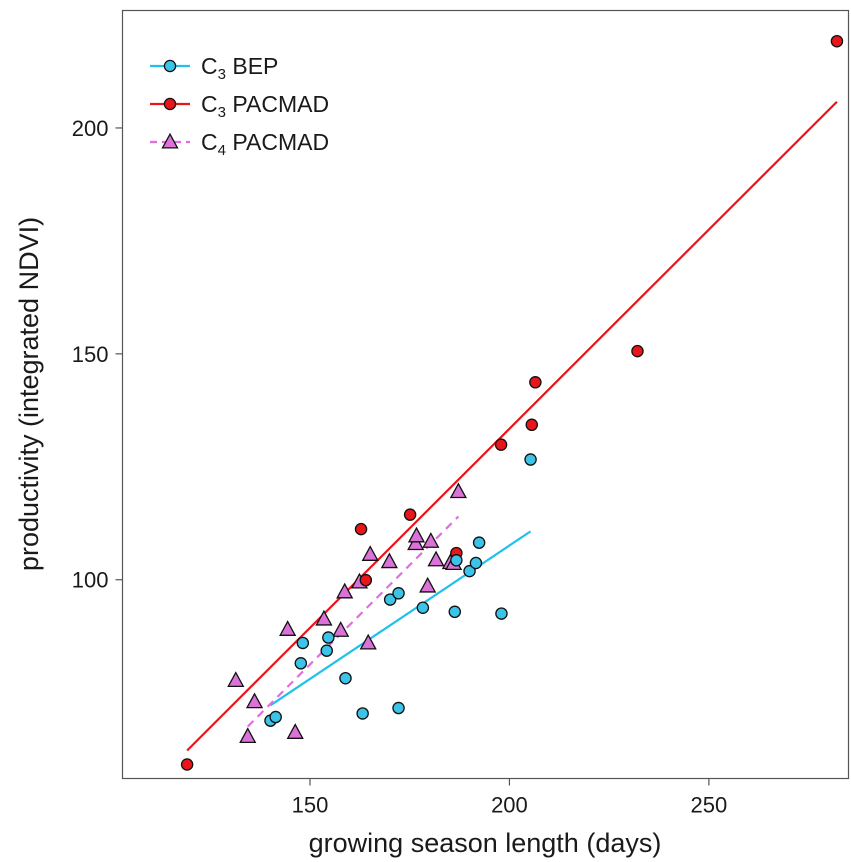 This screenshot has height=862, width=851. Describe the element at coordinates (310, 805) in the screenshot. I see `x-tick-label: 150` at that location.